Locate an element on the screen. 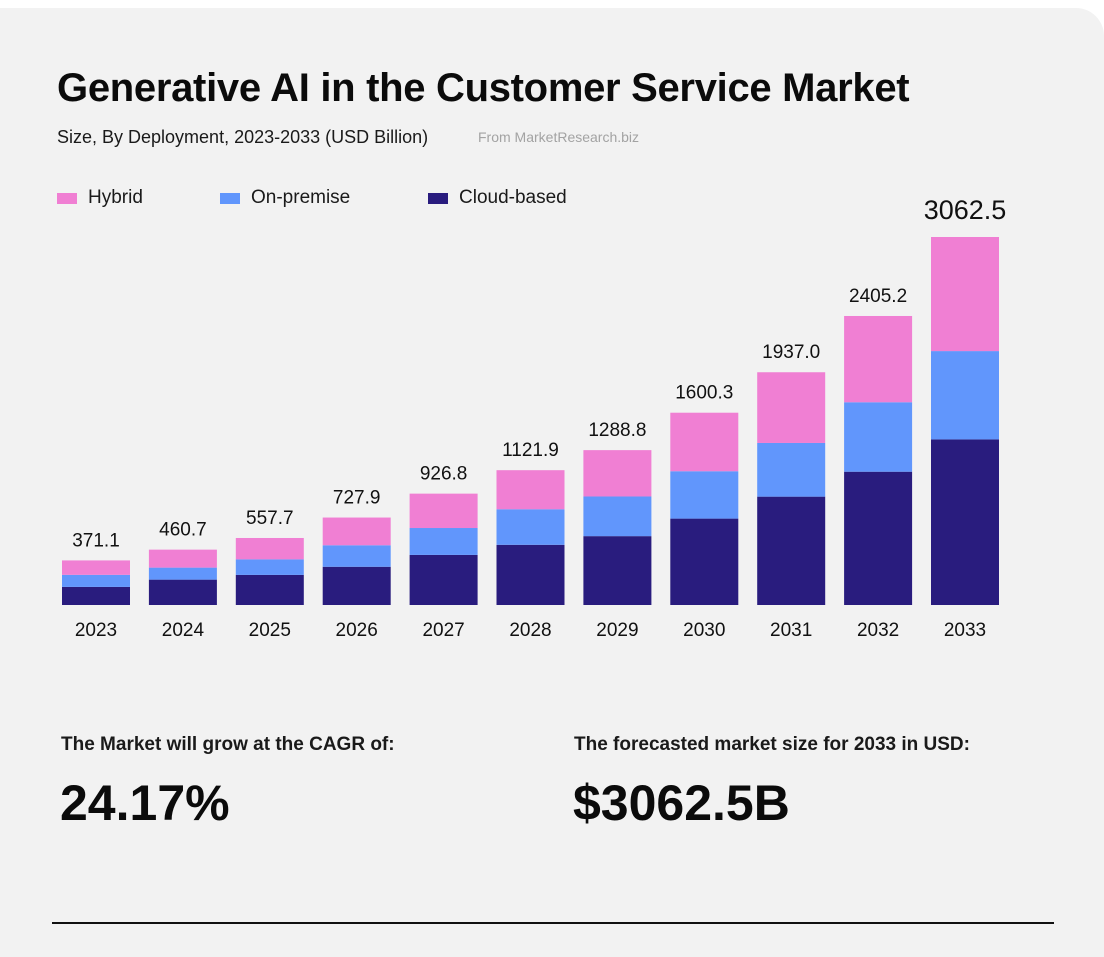  x-tick-label-2032: 2032 is located at coordinates (878, 630).